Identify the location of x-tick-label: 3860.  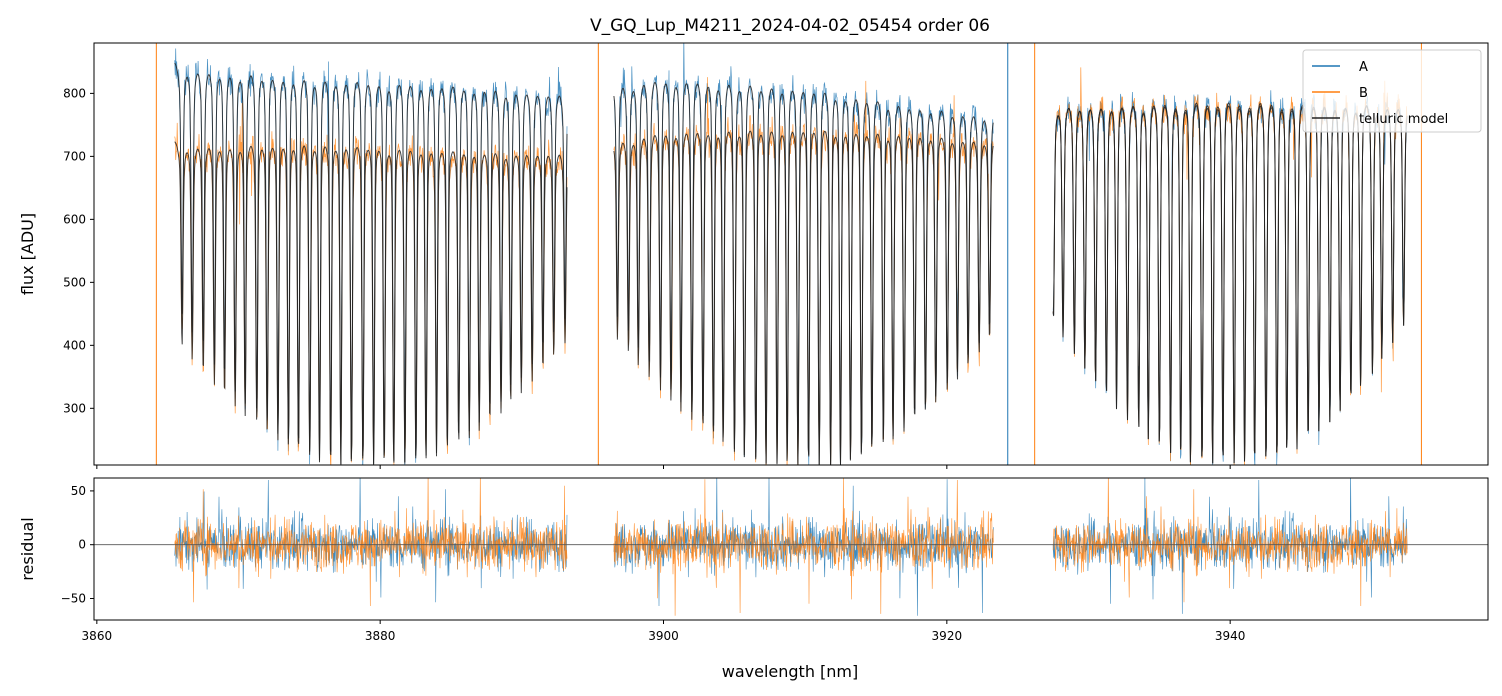
(97, 636).